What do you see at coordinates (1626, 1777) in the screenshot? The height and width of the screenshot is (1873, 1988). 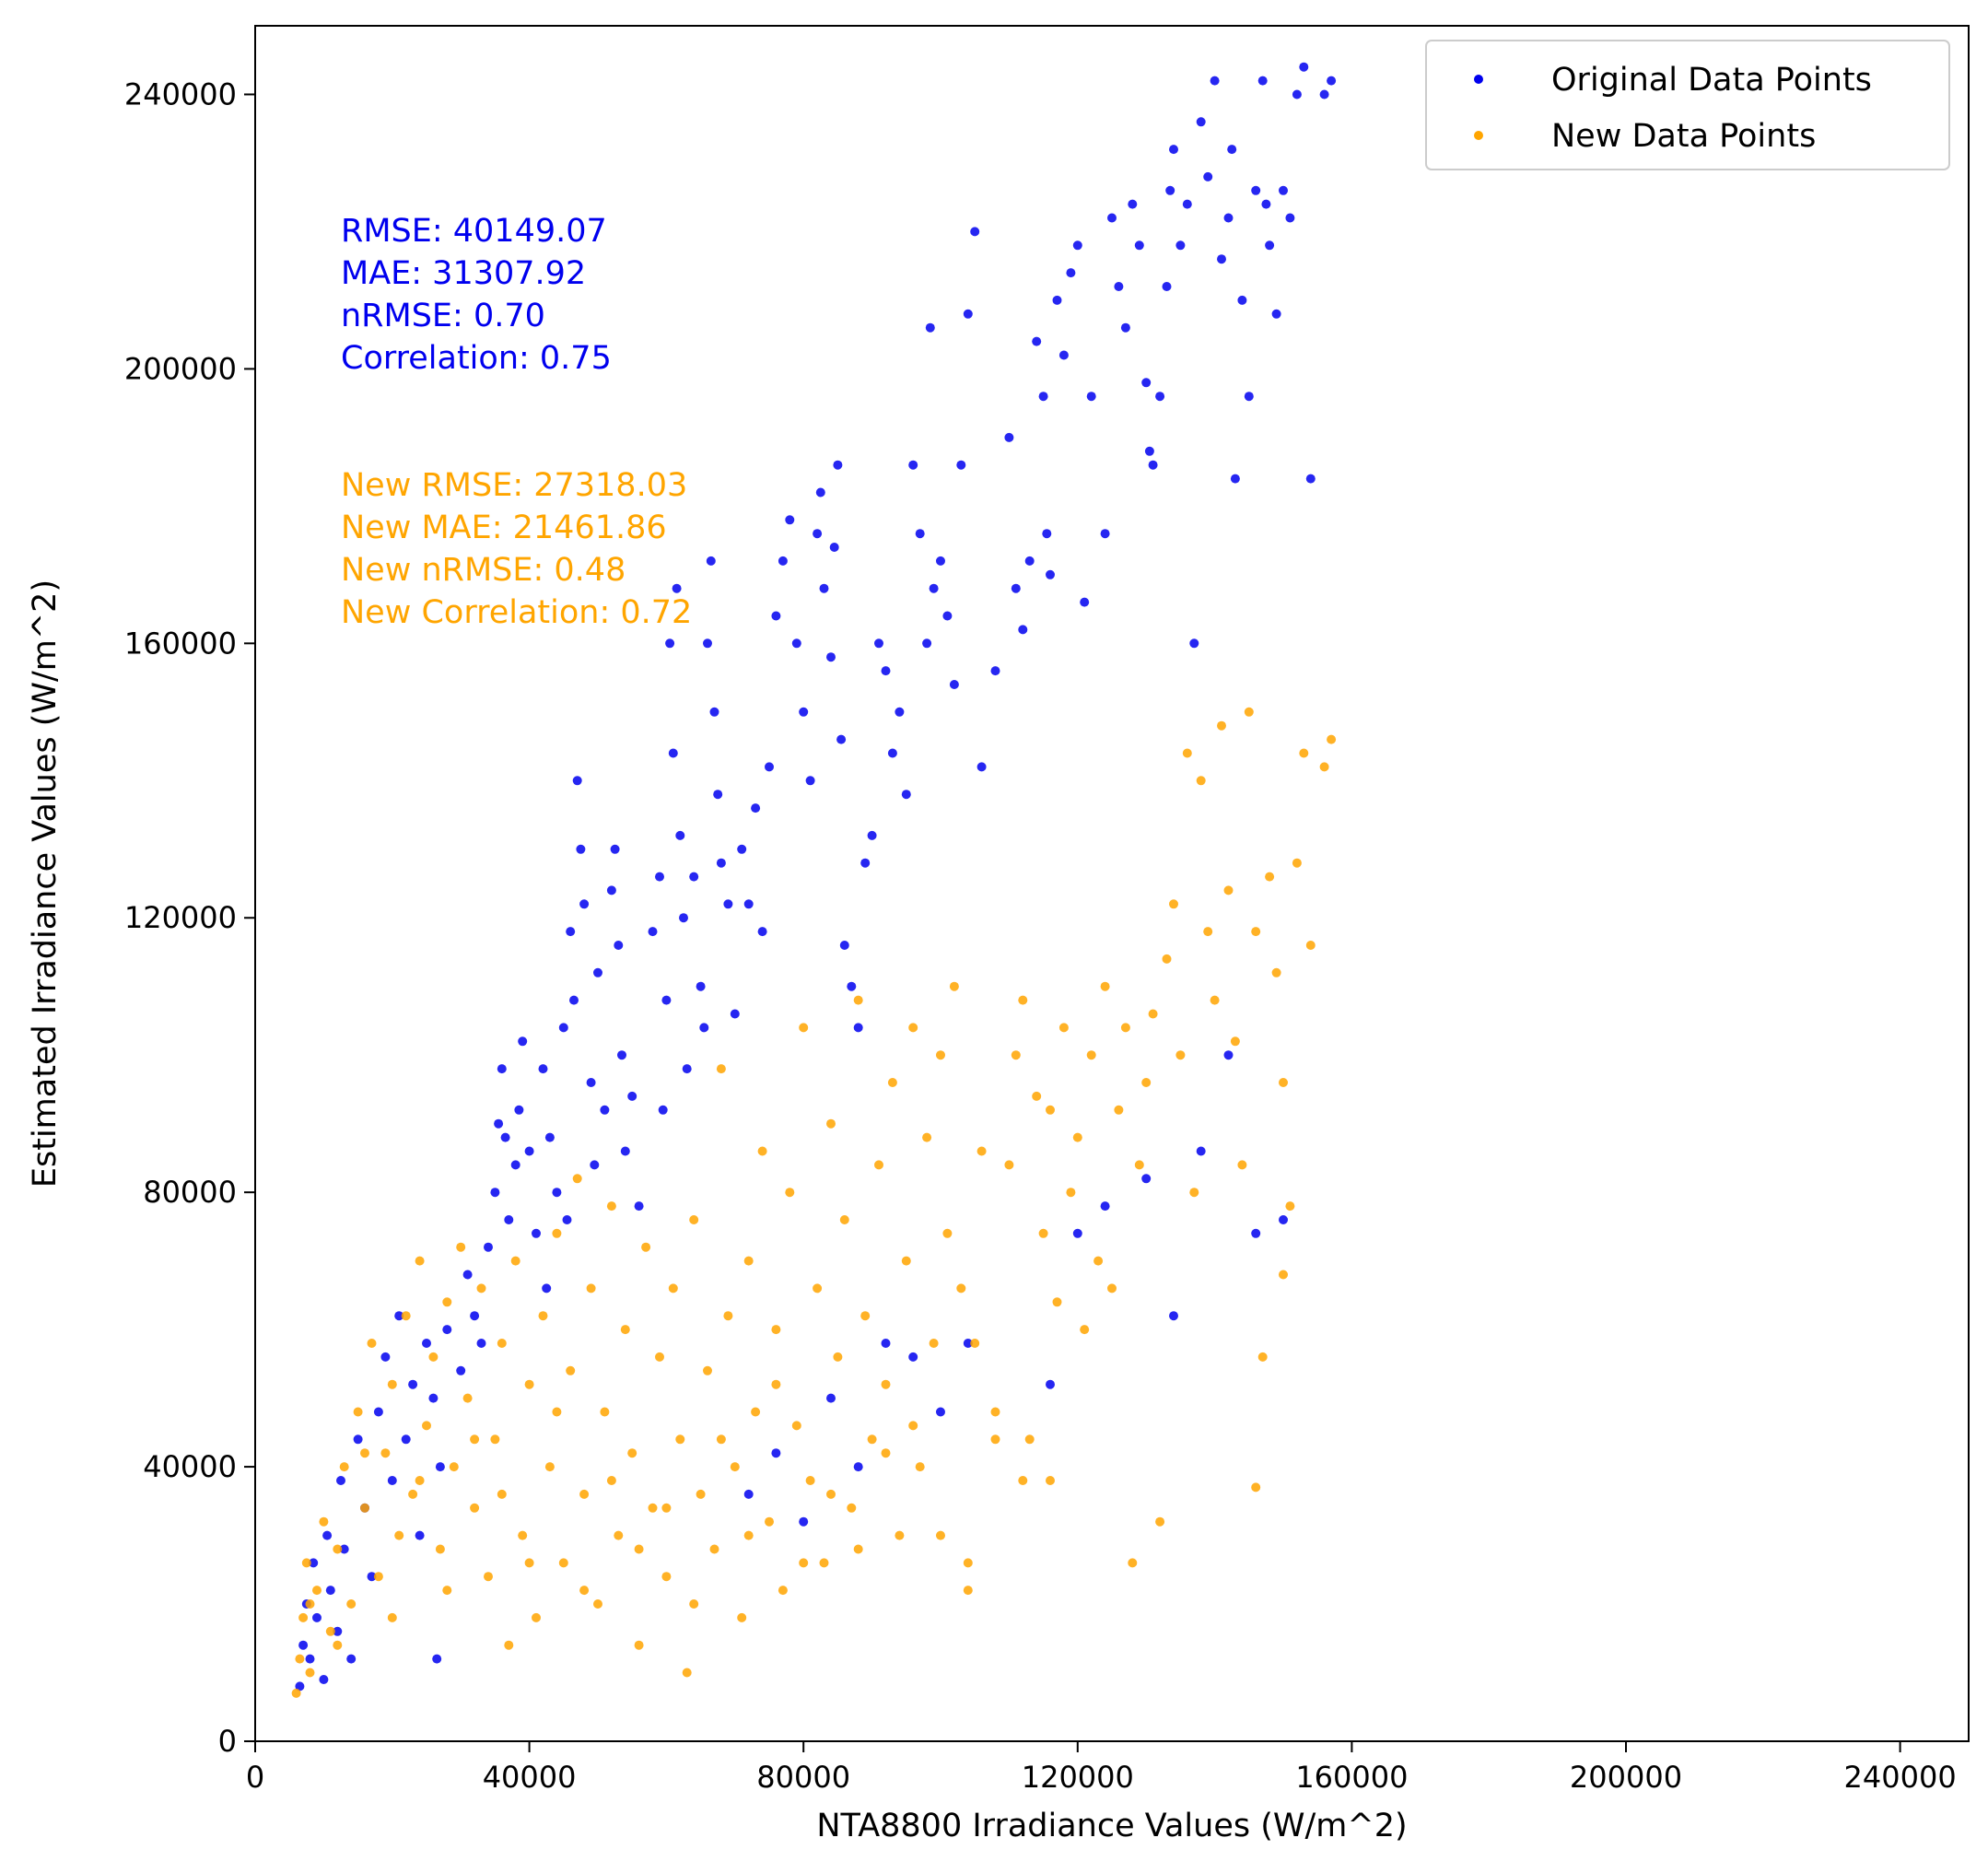 I see `x-tick-label: 200000` at bounding box center [1626, 1777].